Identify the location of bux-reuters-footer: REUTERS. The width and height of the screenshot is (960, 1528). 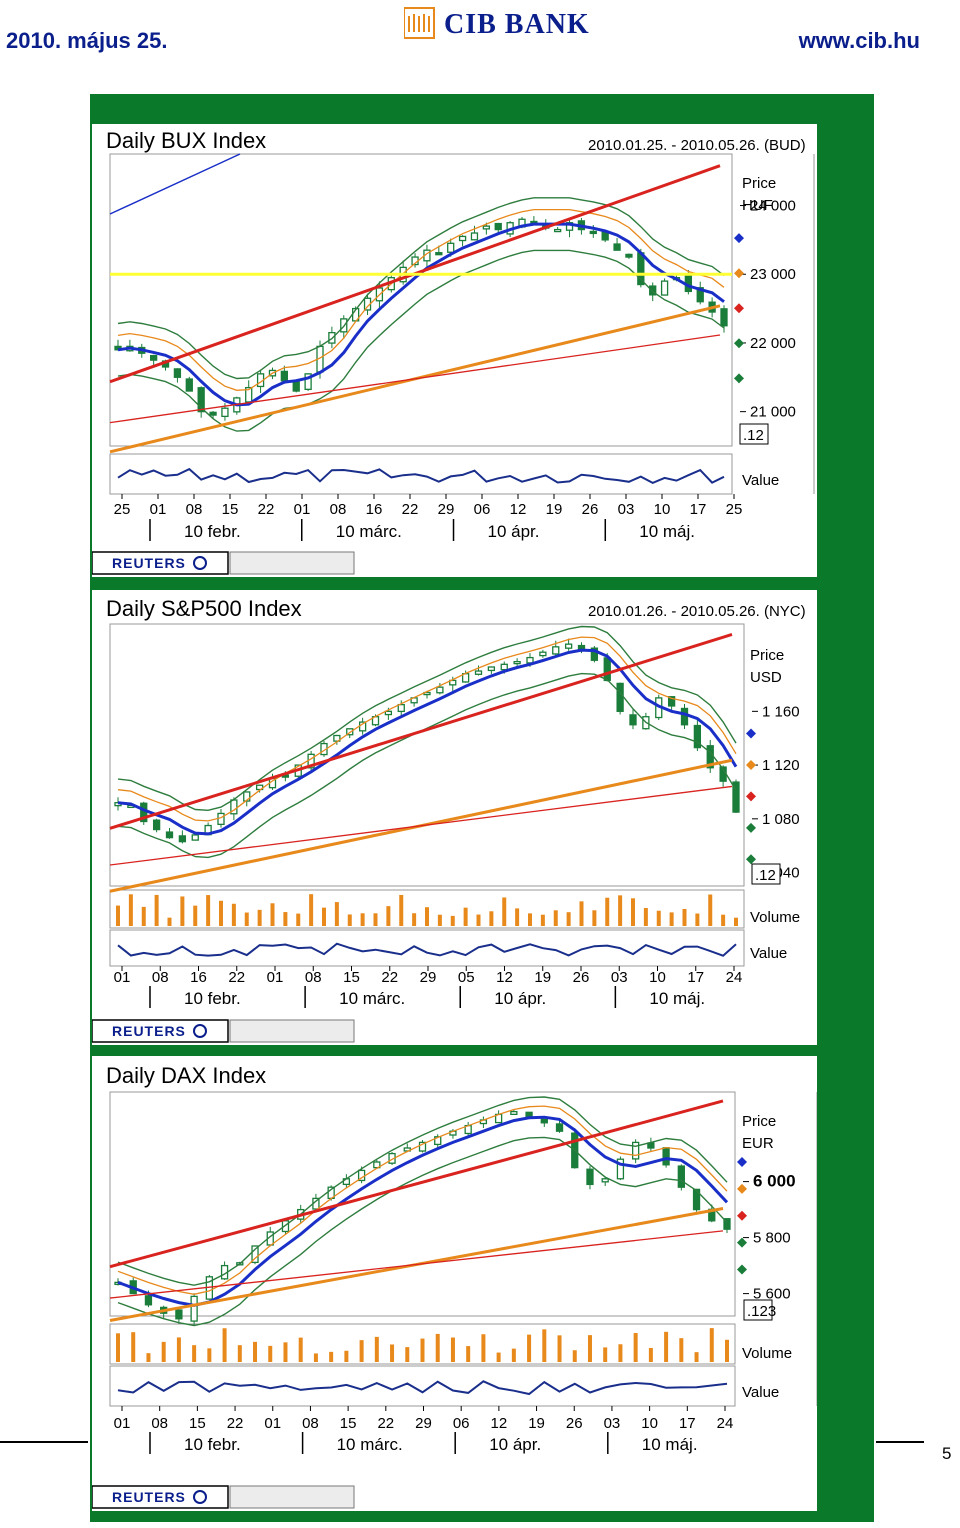
(223, 563).